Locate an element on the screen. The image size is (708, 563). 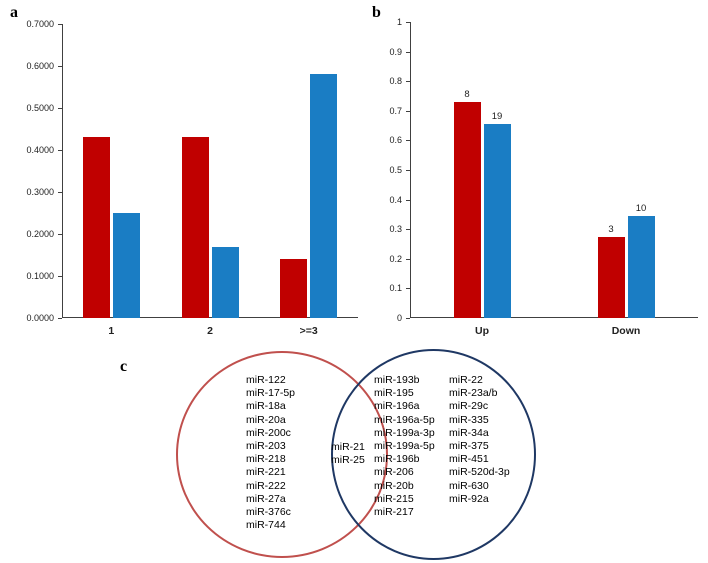
y-axis-tick-label: 0.4000 is located at coordinates (40, 150).